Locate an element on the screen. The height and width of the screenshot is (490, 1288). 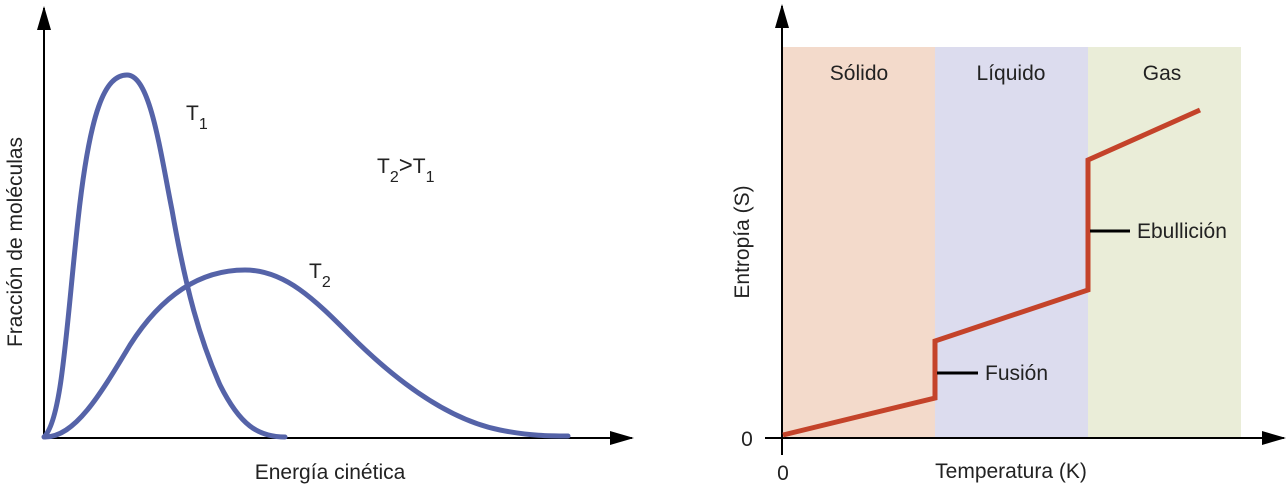
curve-t2 is located at coordinates (306, 353).